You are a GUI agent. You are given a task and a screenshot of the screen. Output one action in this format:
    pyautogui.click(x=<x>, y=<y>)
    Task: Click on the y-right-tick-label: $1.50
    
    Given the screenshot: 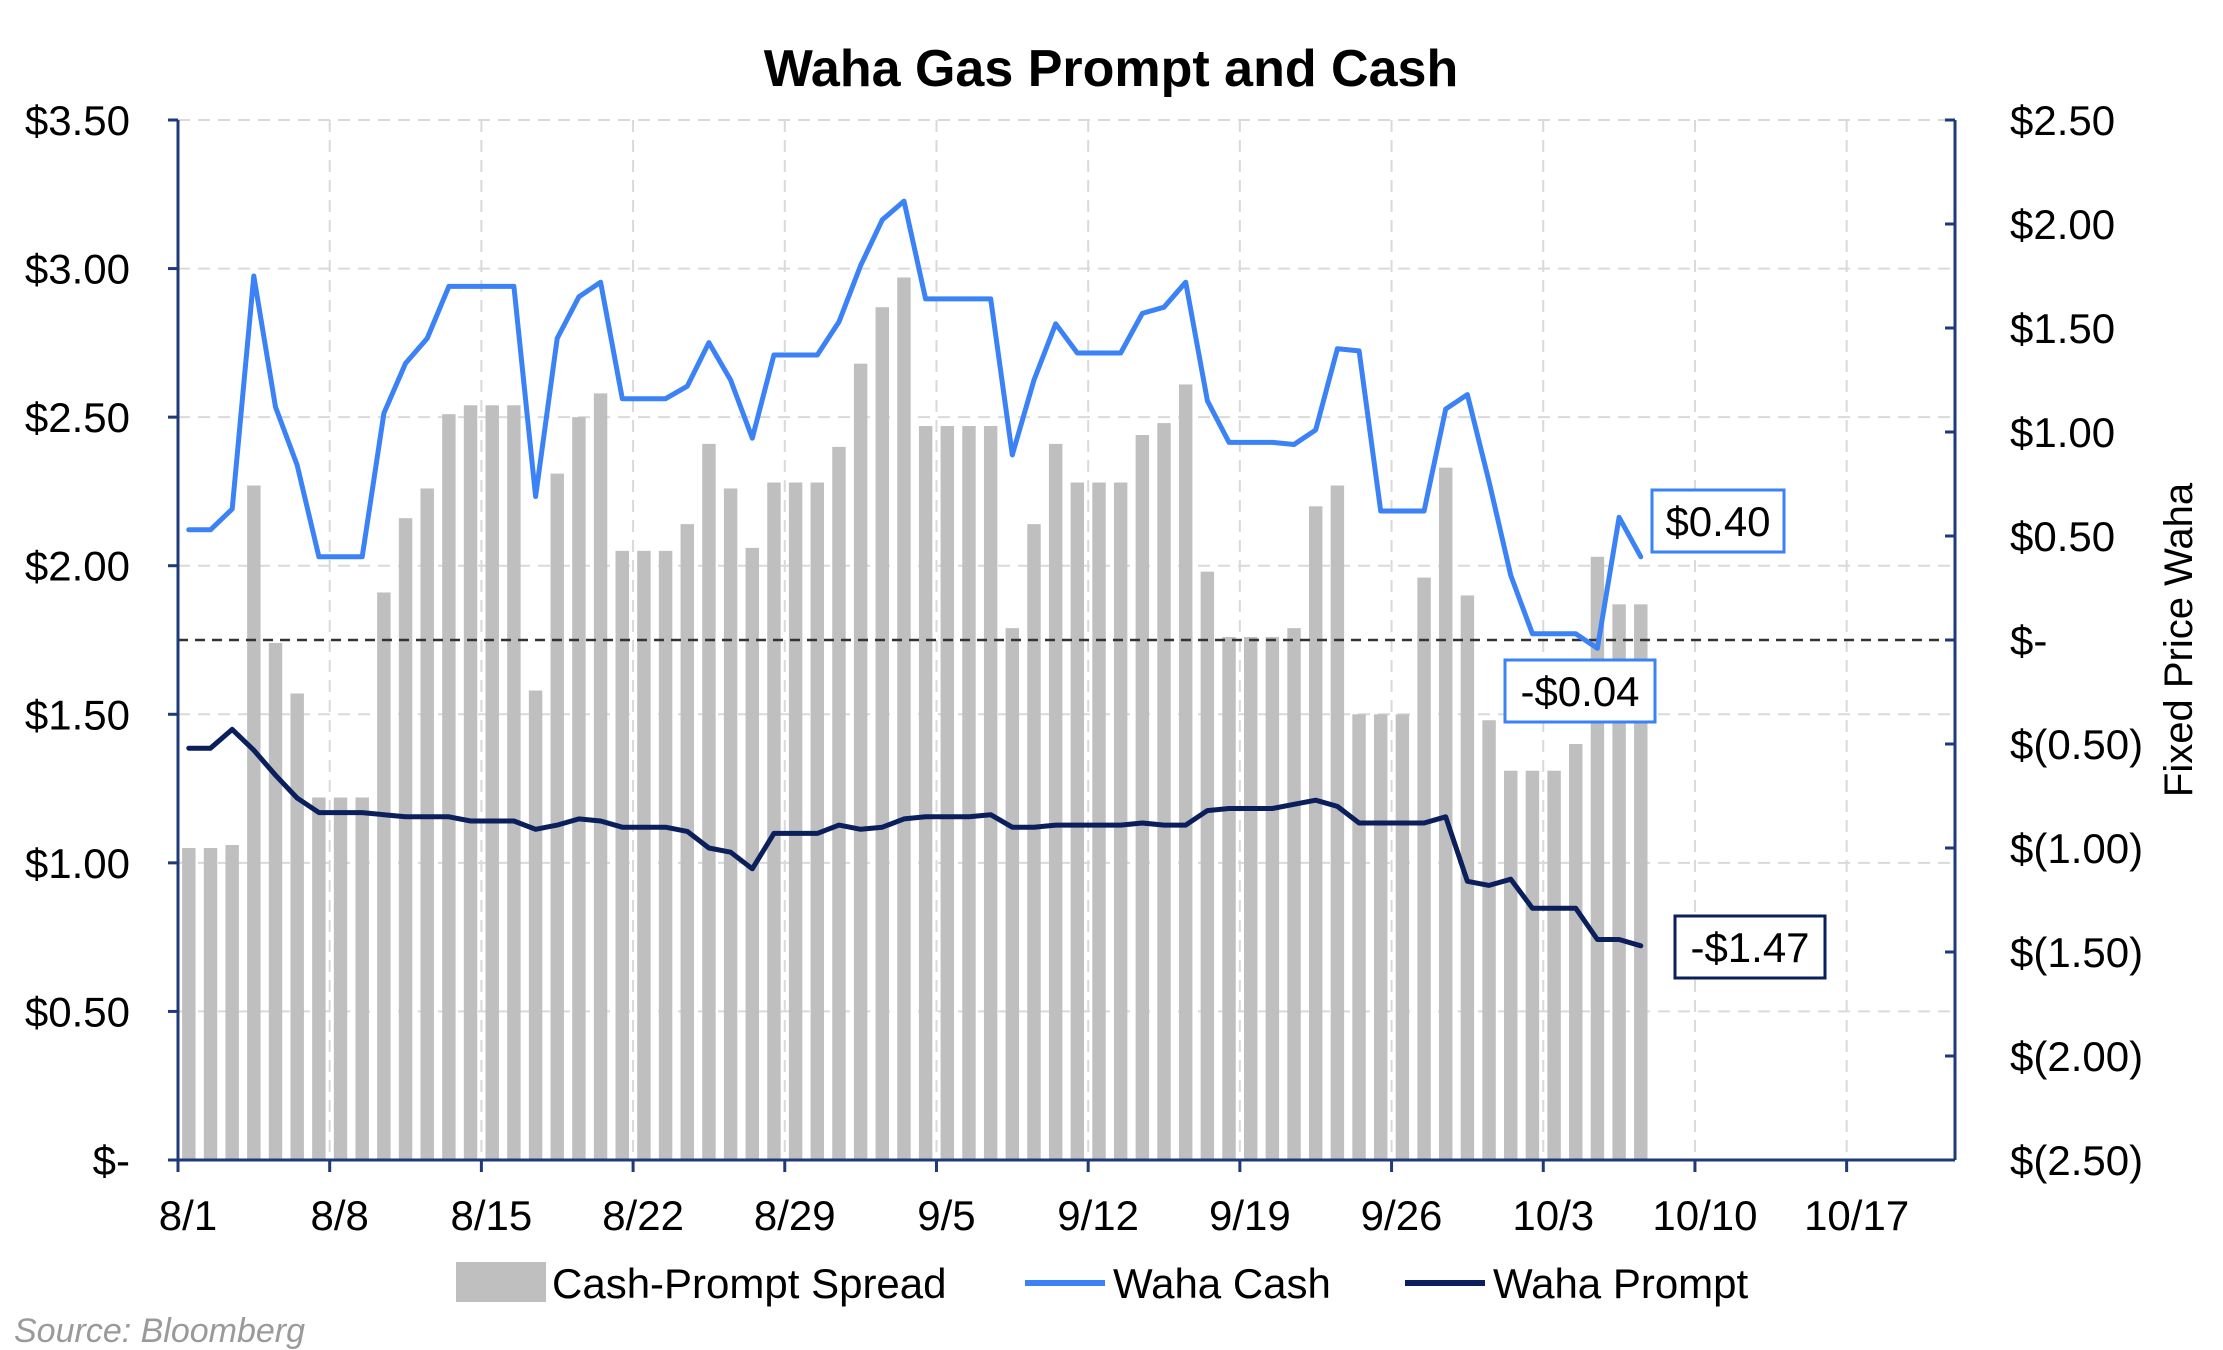 What is the action you would take?
    pyautogui.click(x=2062, y=328)
    